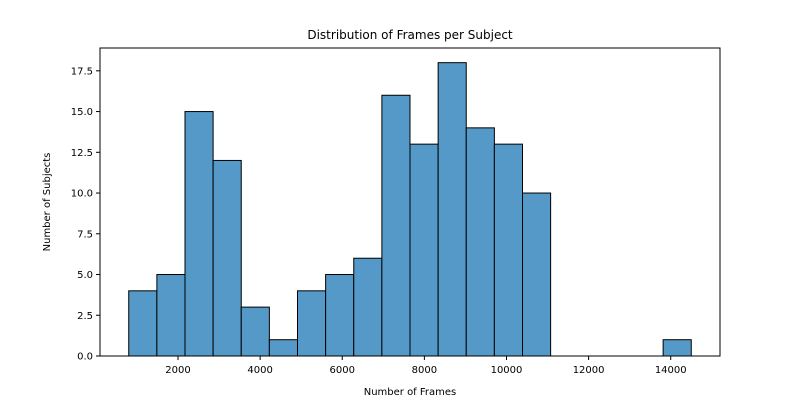  I want to click on y-tick-label: 2.5, so click(85, 316).